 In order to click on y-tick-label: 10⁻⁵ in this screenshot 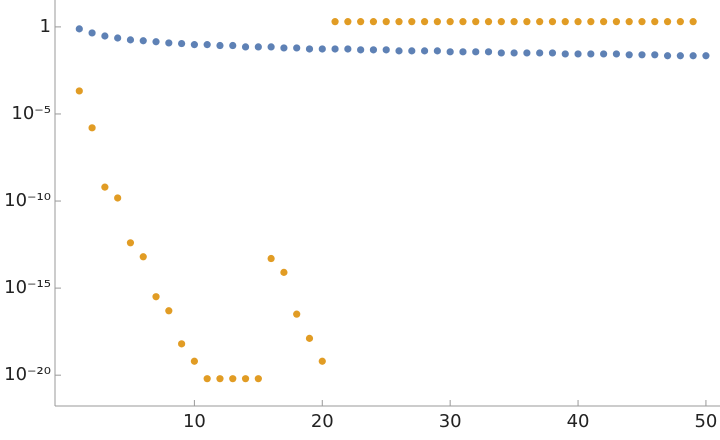, I will do `click(31, 113)`.